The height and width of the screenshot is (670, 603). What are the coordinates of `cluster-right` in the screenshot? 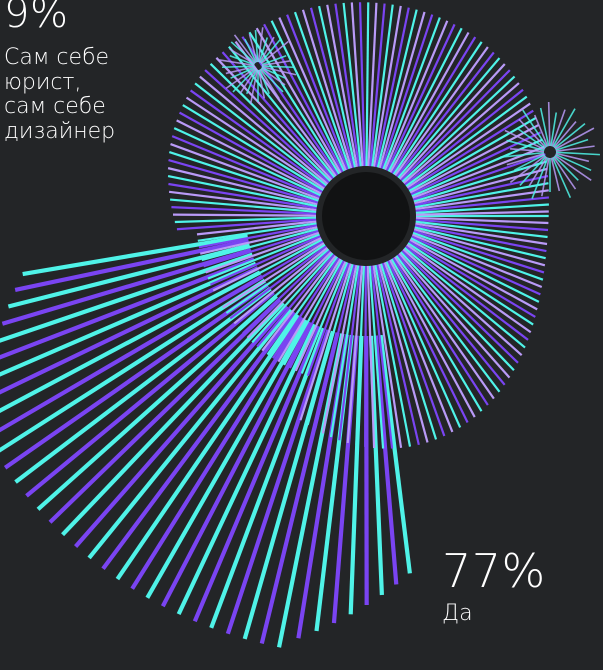 It's located at (550, 150).